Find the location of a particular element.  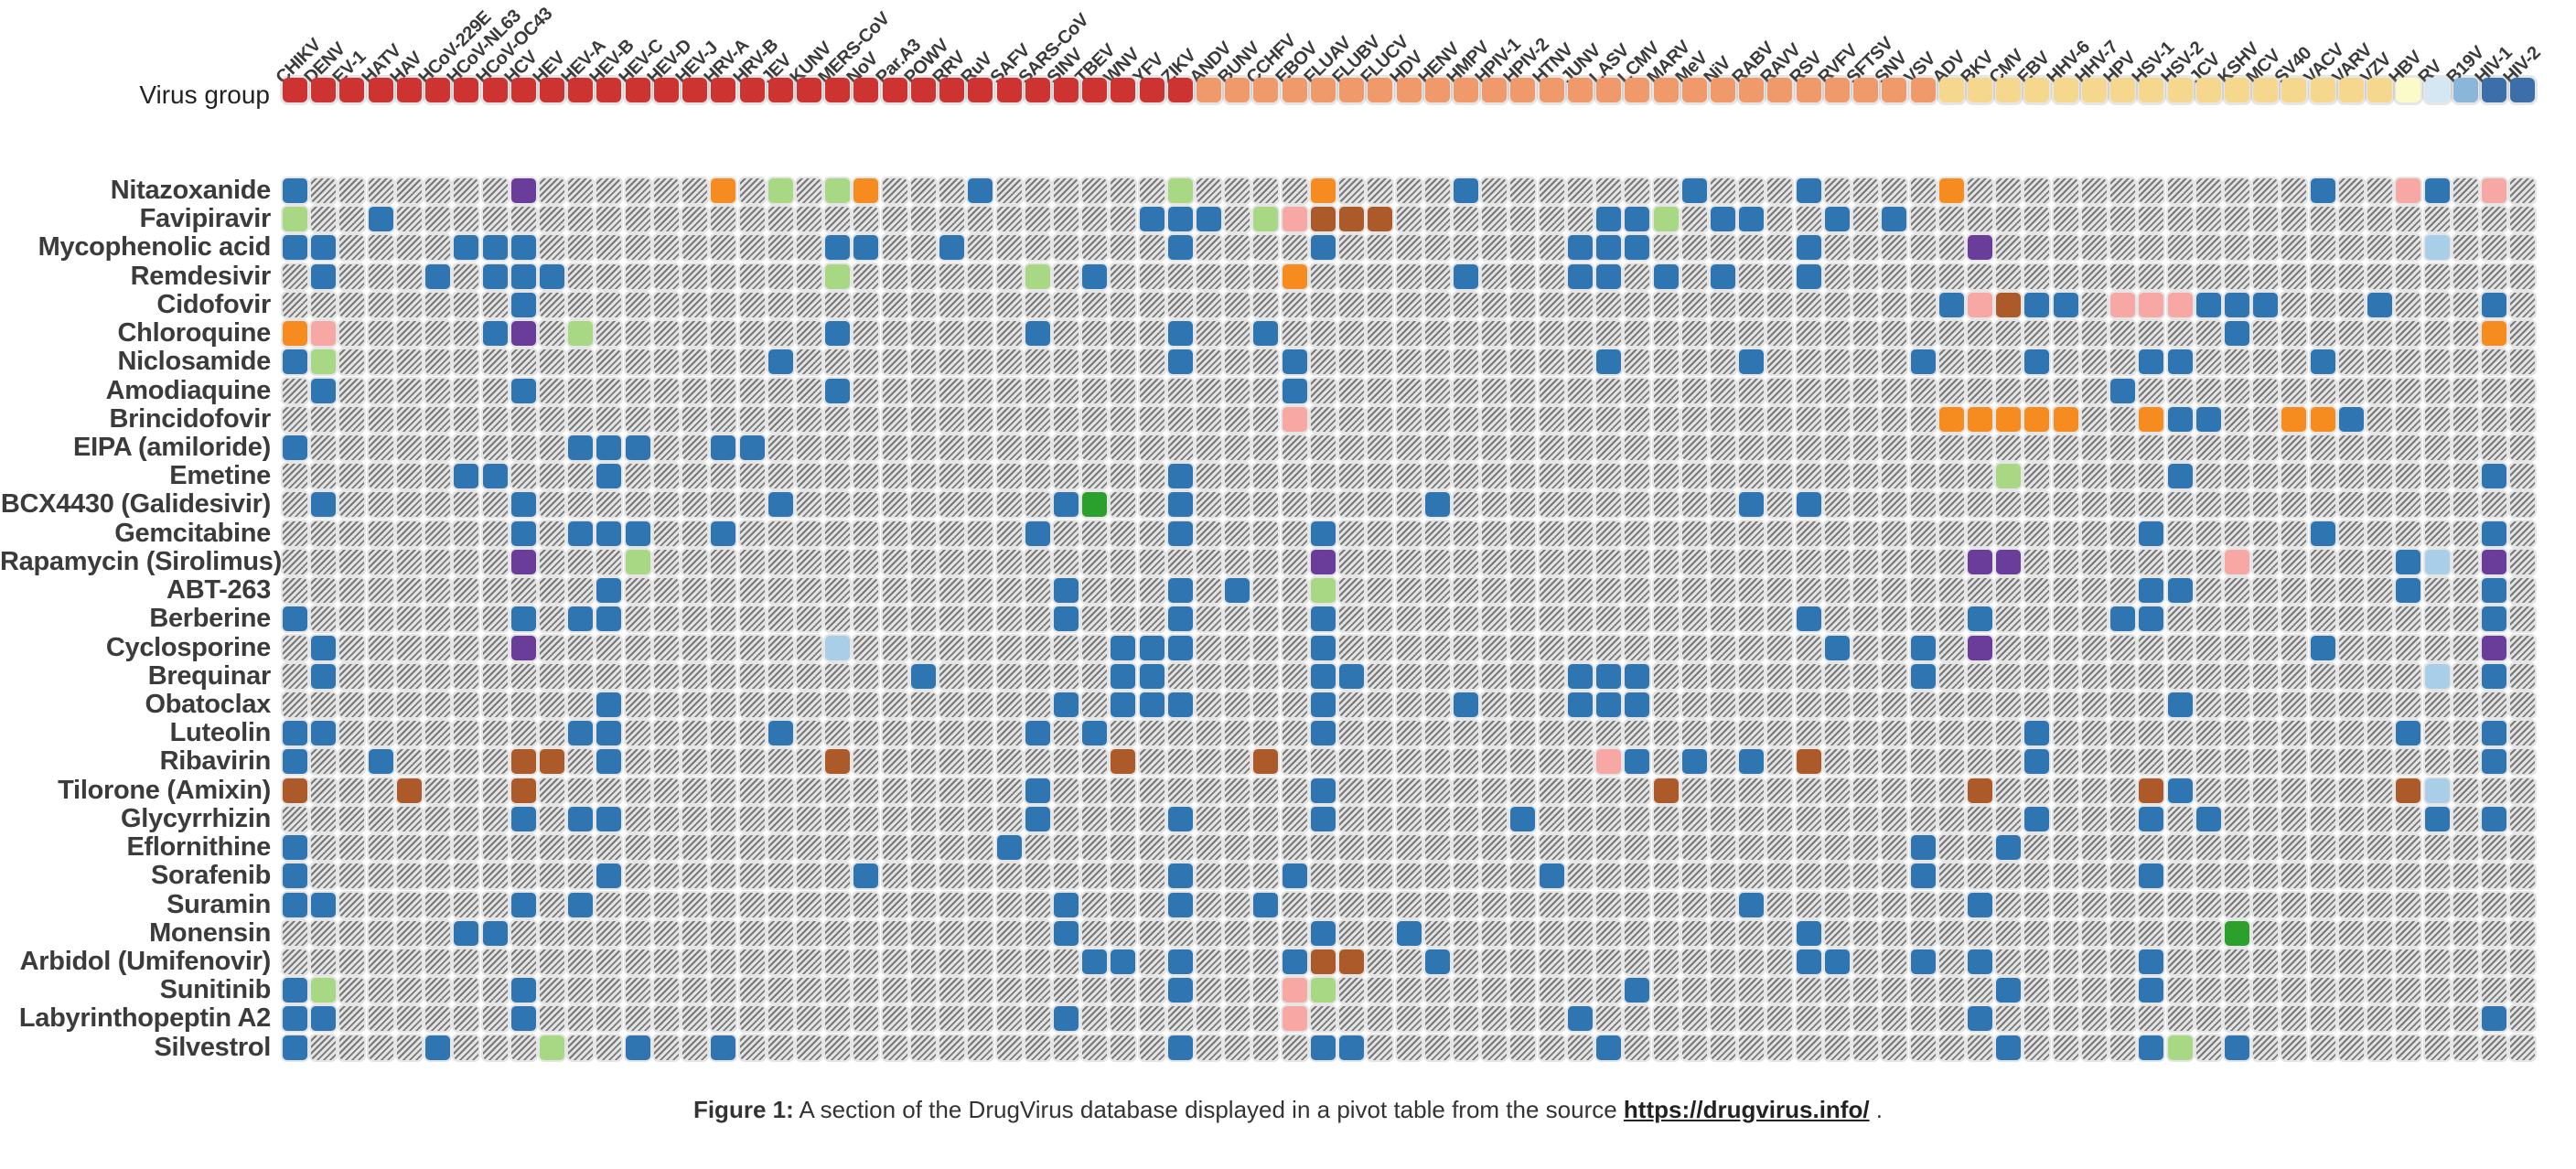

cell-gemcitabine-MCV is located at coordinates (2266, 533).